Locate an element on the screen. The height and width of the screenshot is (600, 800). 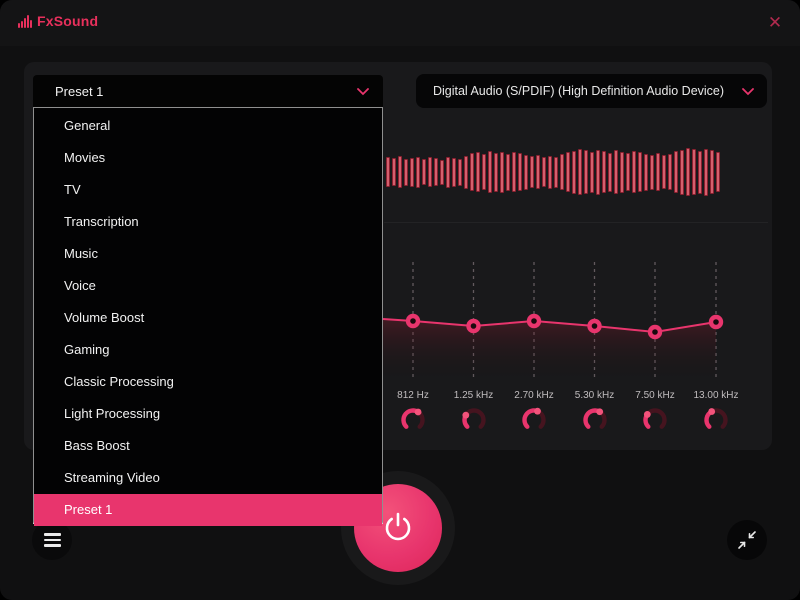
eq-band: 2.70 kHz is located at coordinates (534, 414).